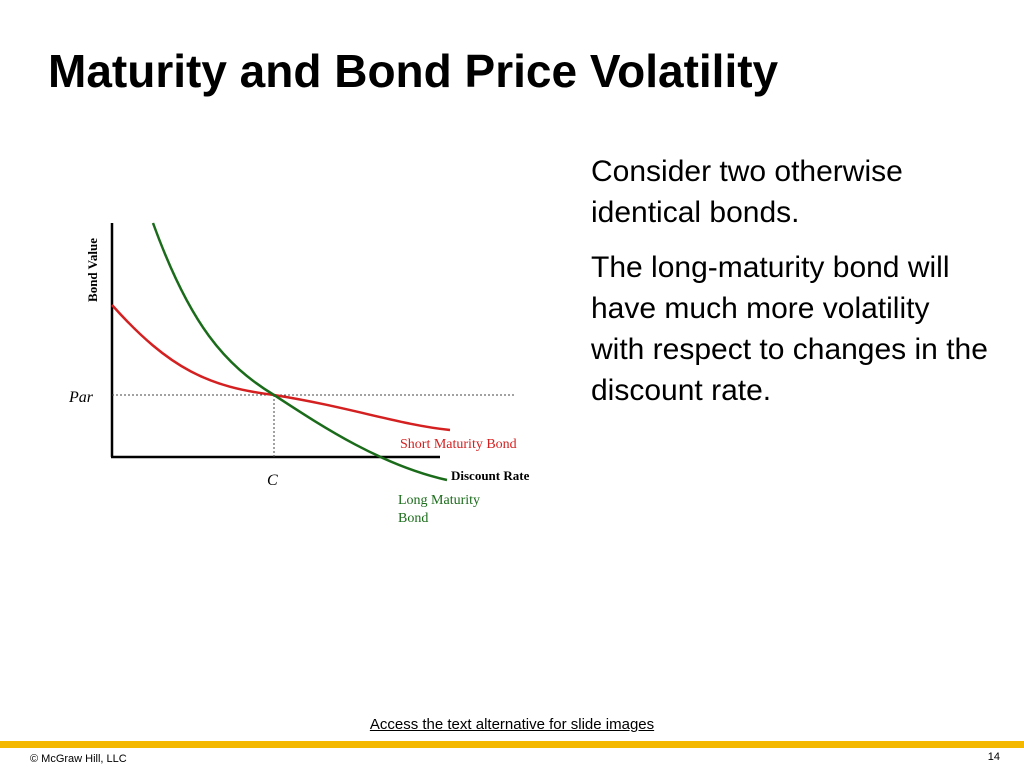 The image size is (1024, 768). Describe the element at coordinates (458, 444) in the screenshot. I see `short-curve-label: Short Maturity Bond` at that location.